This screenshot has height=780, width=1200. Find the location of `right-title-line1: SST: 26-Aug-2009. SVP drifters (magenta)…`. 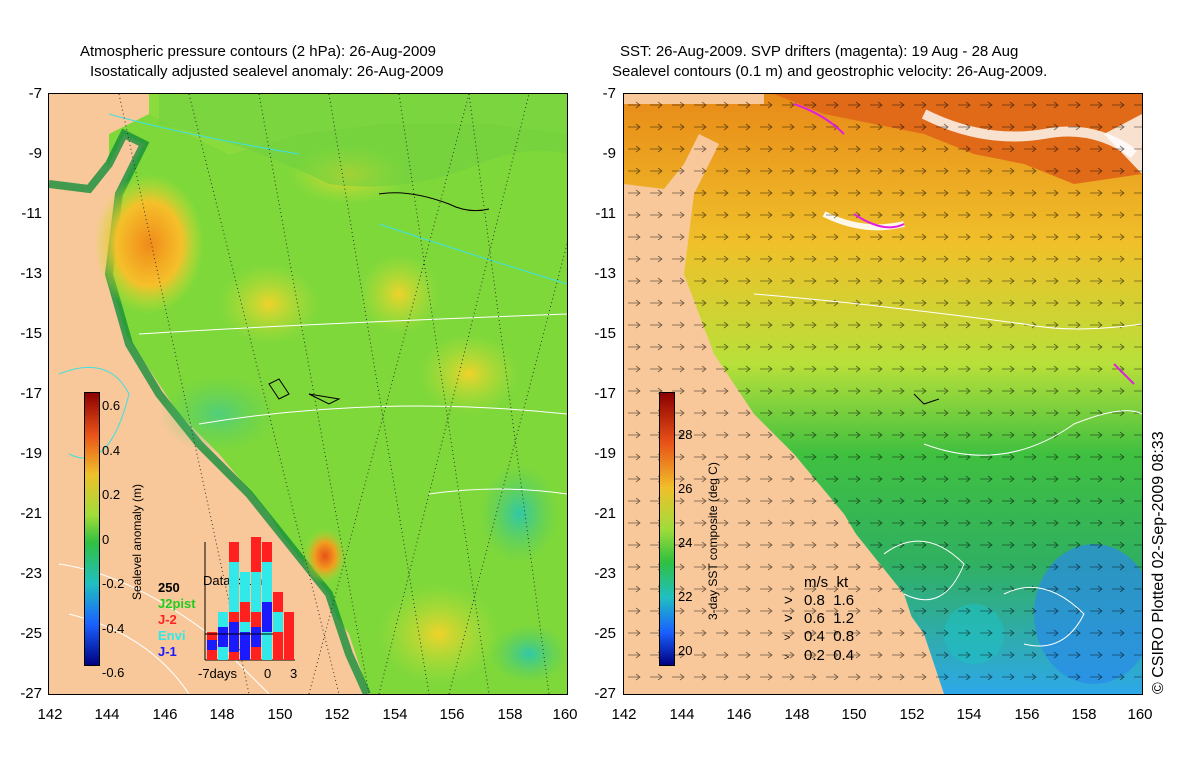

right-title-line1: SST: 26-Aug-2009. SVP drifters (magenta)… is located at coordinates (819, 51).